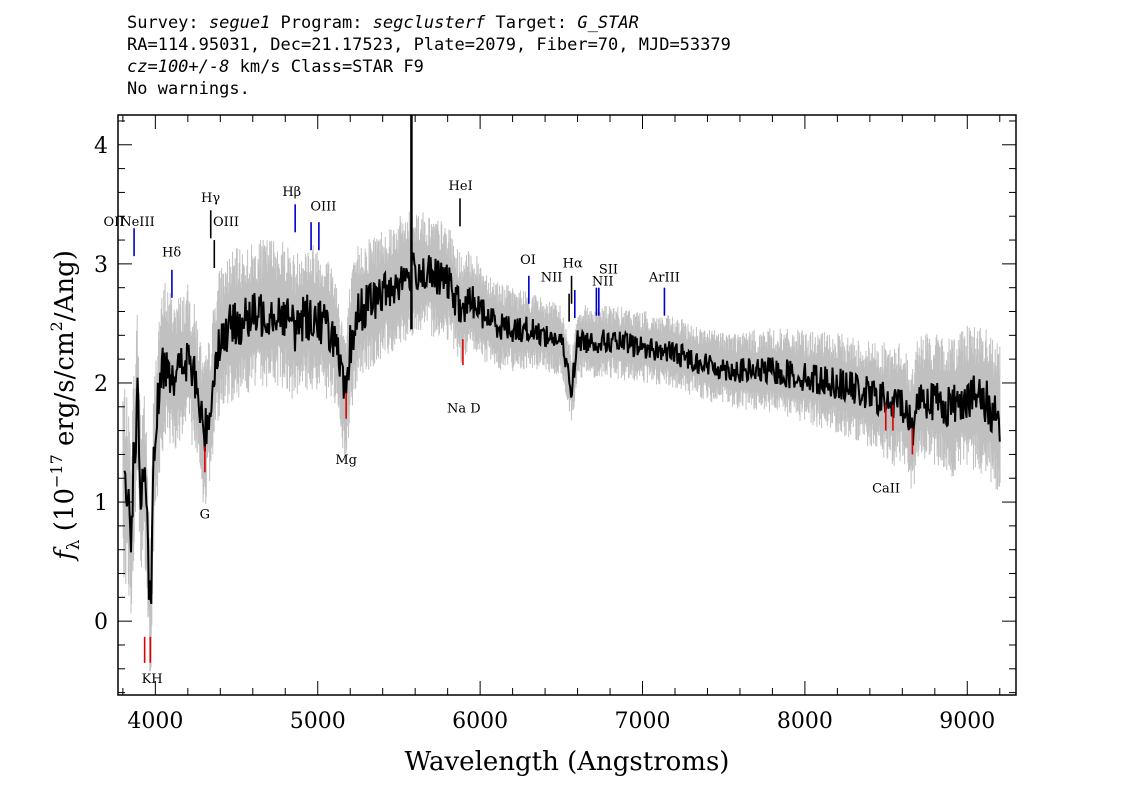  What do you see at coordinates (171, 253) in the screenshot?
I see `line-label-2: Hδ` at bounding box center [171, 253].